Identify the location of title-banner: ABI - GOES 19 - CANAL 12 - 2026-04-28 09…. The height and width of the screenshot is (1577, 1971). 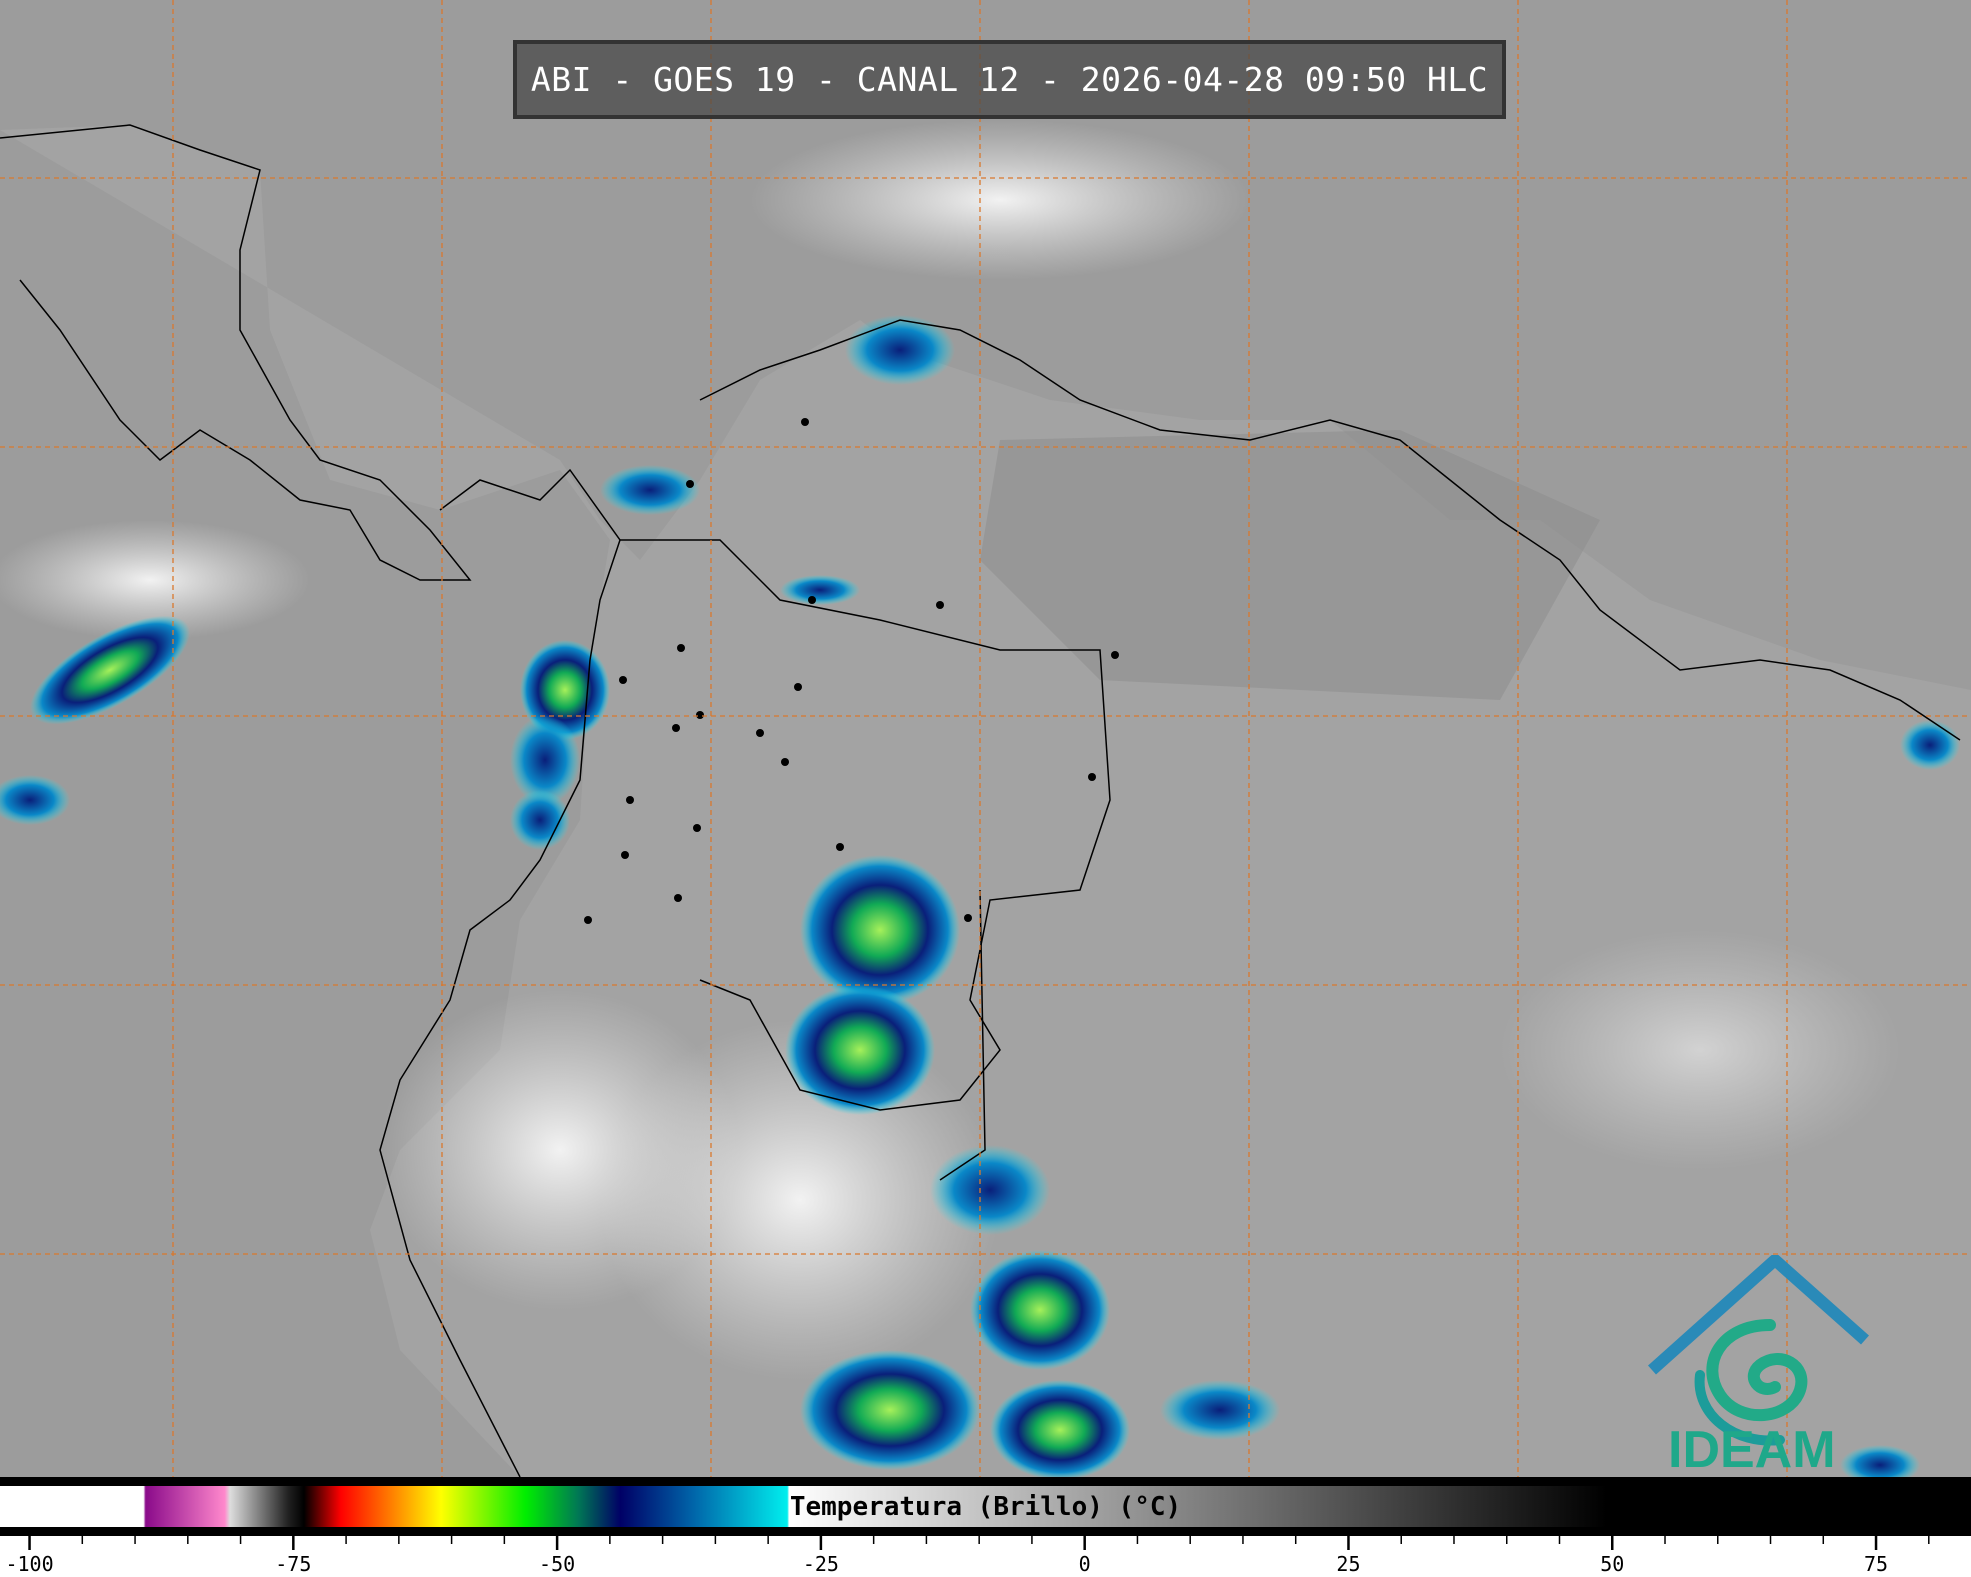
(1009, 79).